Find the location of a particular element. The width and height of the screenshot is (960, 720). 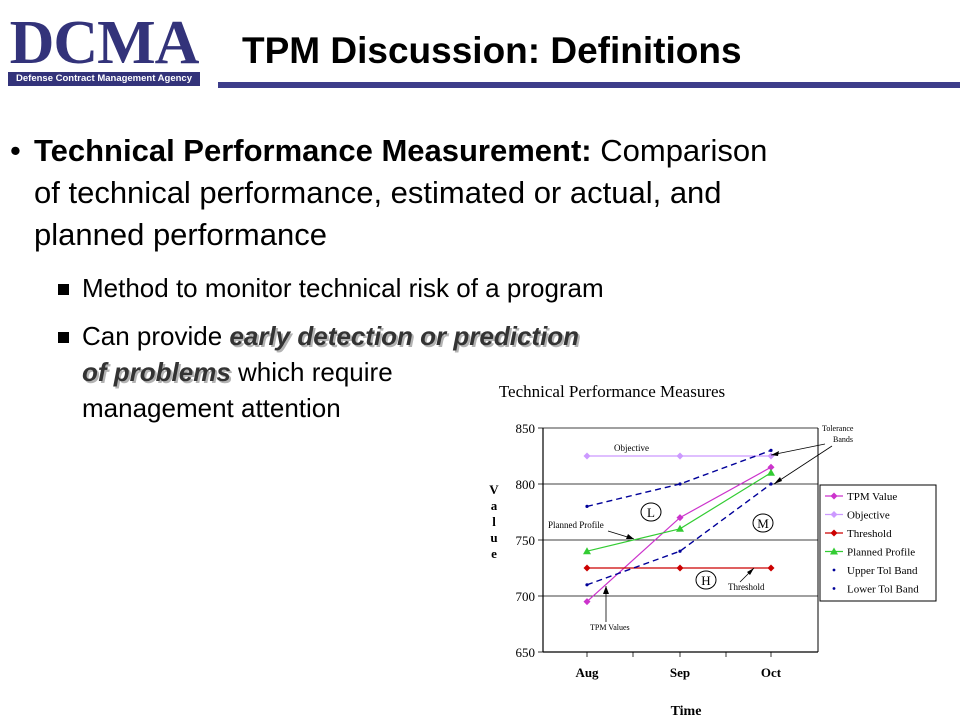

tolerance-arrow-upper is located at coordinates (798, 449).